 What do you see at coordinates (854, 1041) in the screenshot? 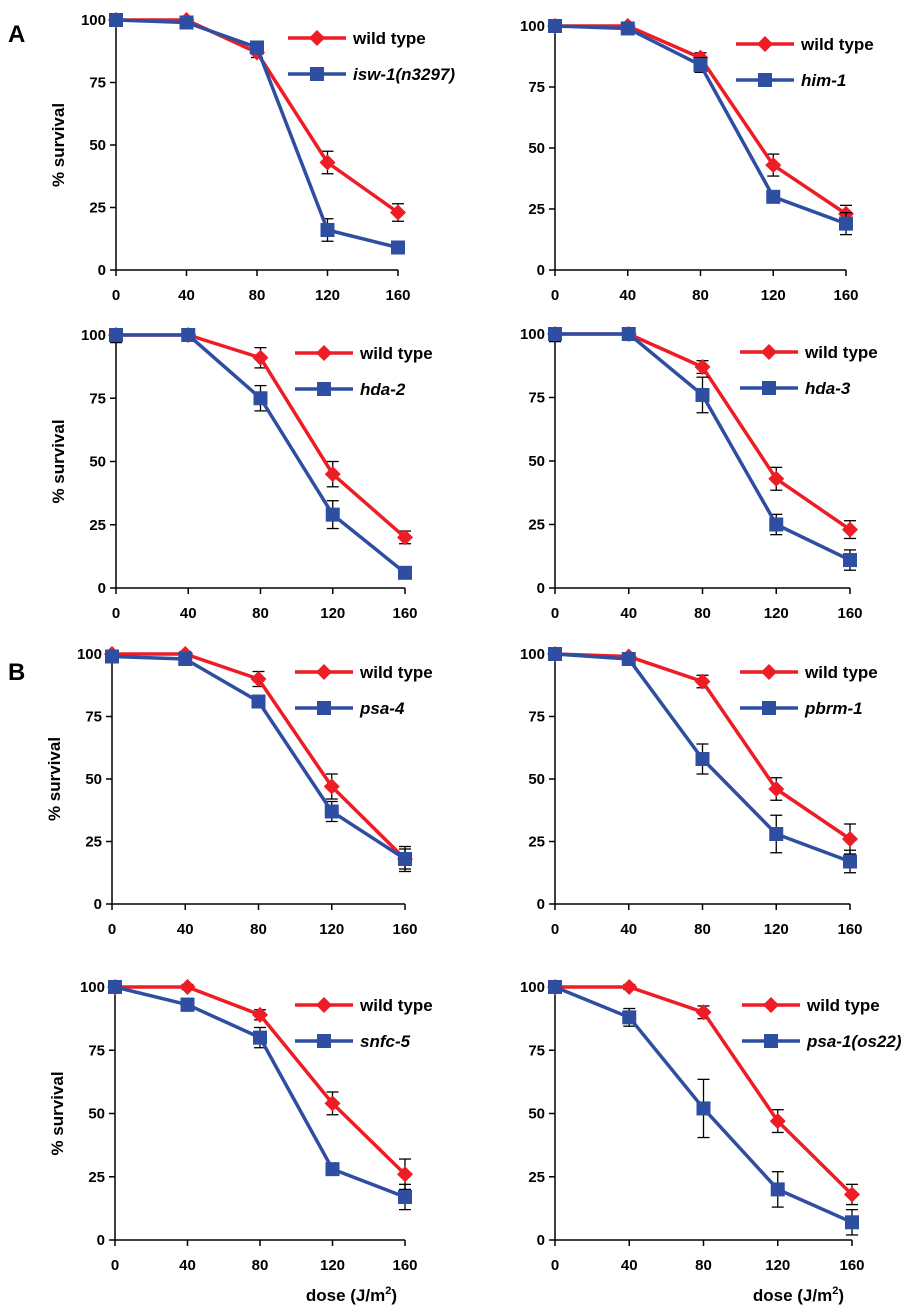
I see `legend-label: psa-1(os22)` at bounding box center [854, 1041].